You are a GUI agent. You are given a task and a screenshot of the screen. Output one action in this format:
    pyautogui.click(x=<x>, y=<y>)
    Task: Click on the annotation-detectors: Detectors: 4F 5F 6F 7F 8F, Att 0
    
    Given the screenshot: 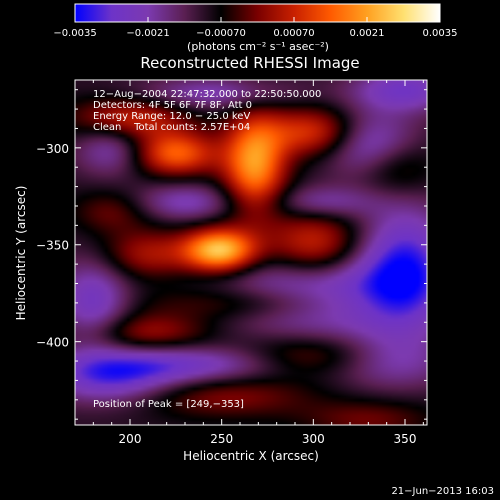 What is the action you would take?
    pyautogui.click(x=172, y=105)
    